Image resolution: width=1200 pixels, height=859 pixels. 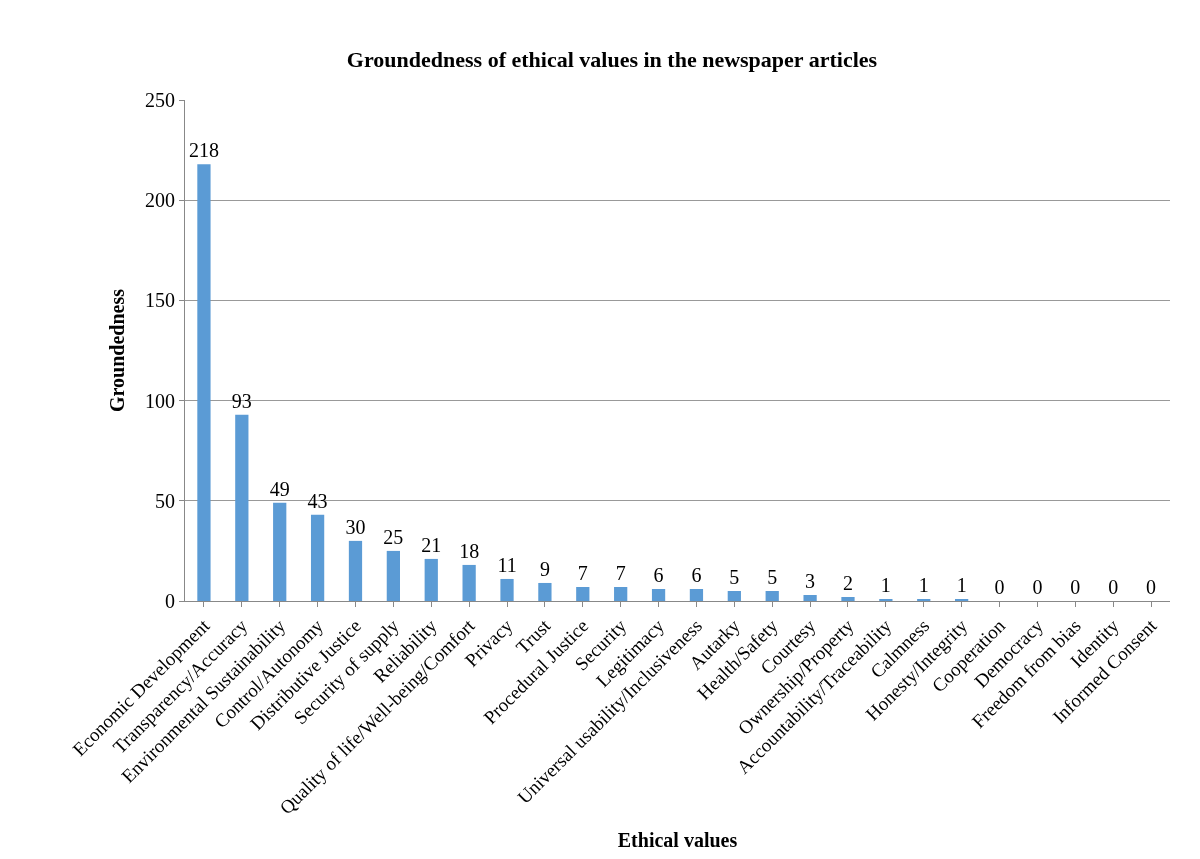 What do you see at coordinates (160, 400) in the screenshot?
I see `y-tick-label: 100` at bounding box center [160, 400].